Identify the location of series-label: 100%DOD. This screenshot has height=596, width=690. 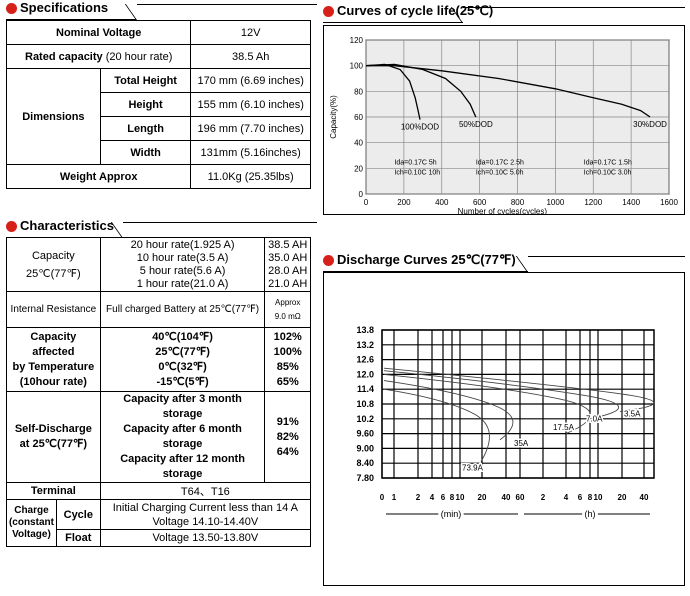
(420, 127).